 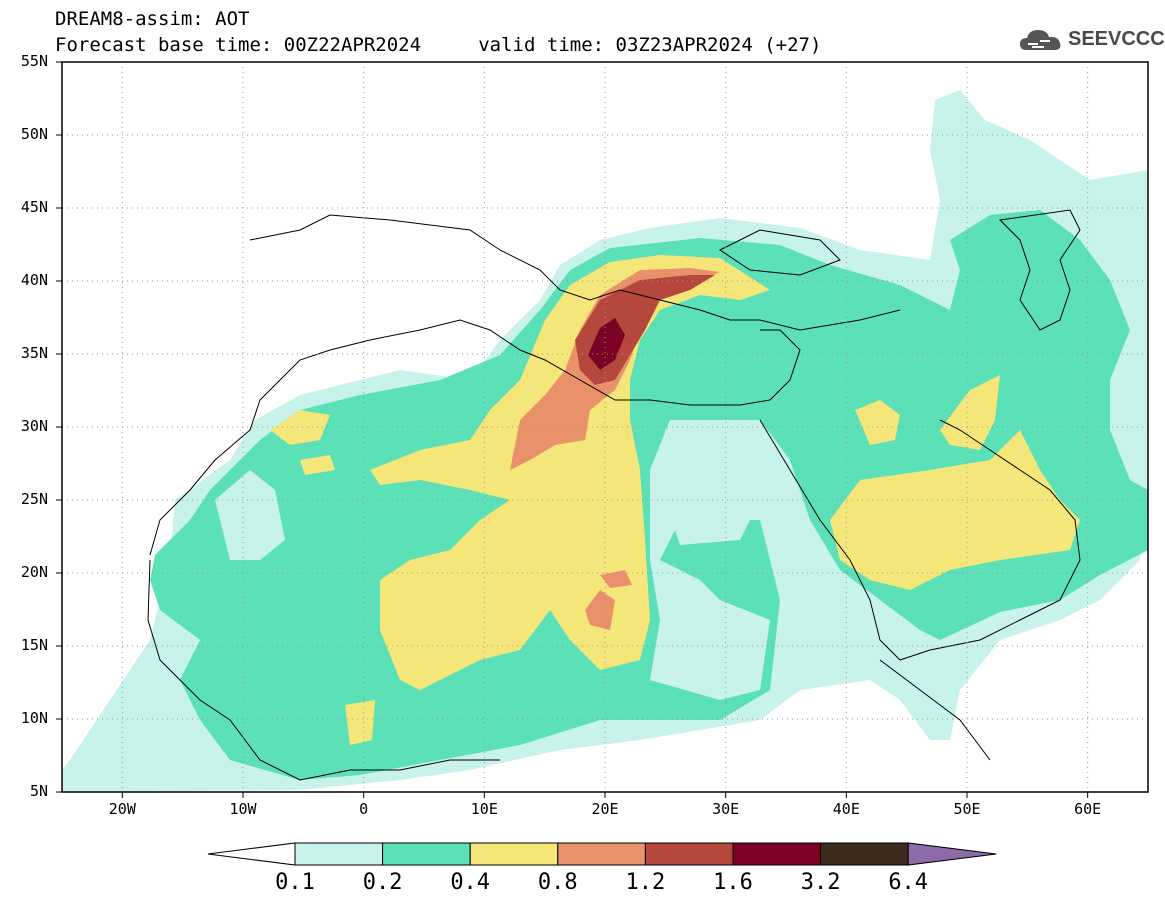 What do you see at coordinates (1039, 270) in the screenshot?
I see `caspian` at bounding box center [1039, 270].